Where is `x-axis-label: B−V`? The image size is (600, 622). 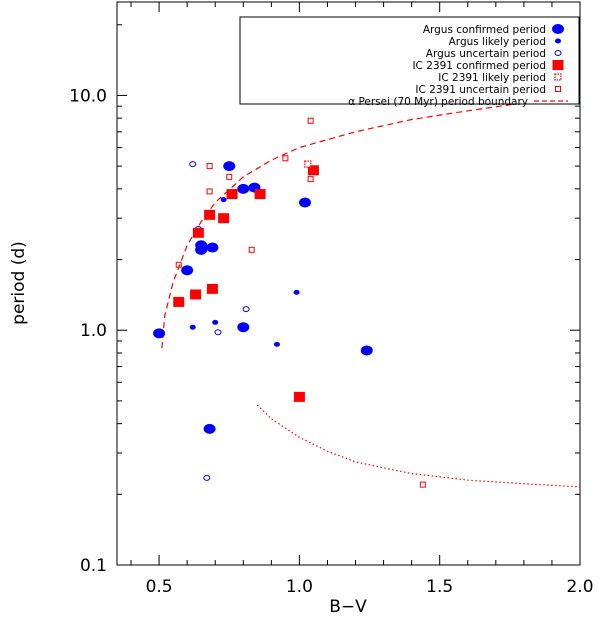
x-axis-label: B−V is located at coordinates (348, 607).